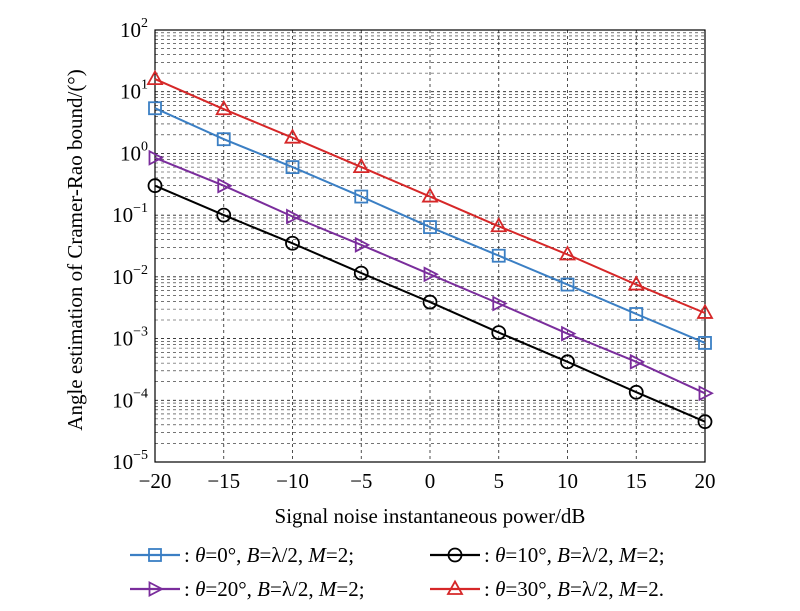 The image size is (800, 611). I want to click on x-tick-label: 0, so click(430, 481).